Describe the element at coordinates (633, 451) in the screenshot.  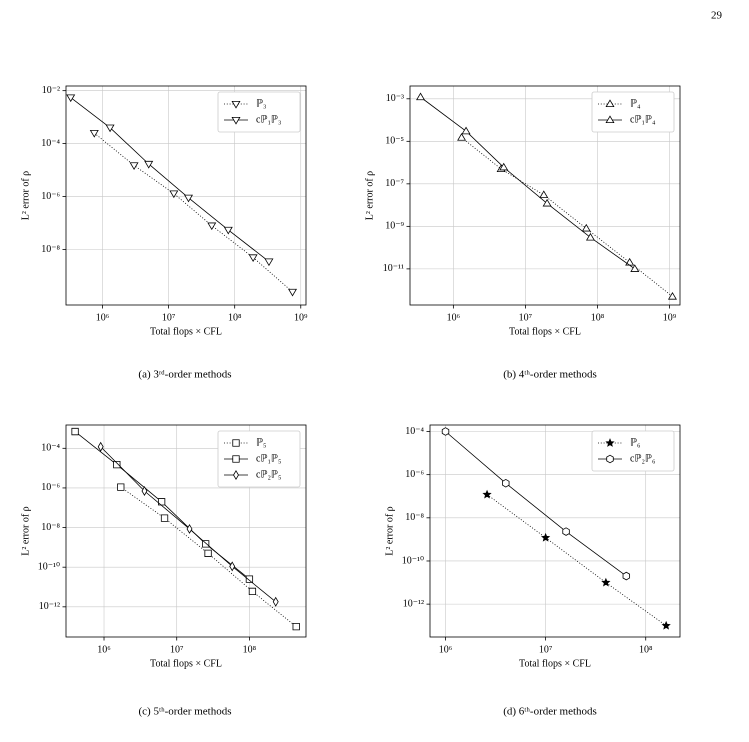
I see `legend: ℙ₆ cℙ₂ℙ₆` at that location.